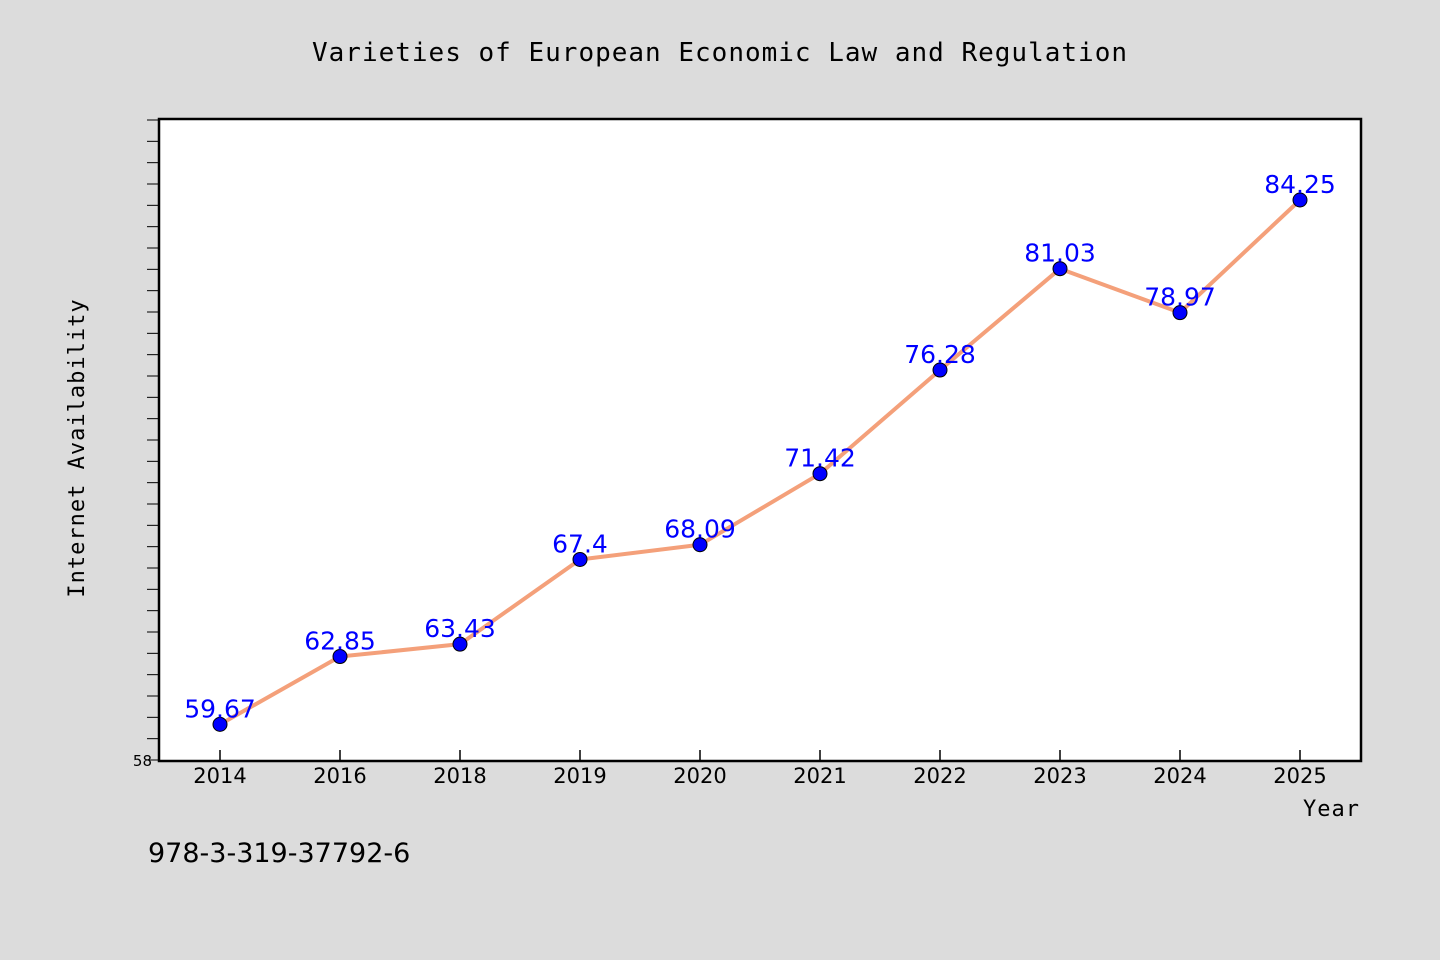  I want to click on data-label: 68.09, so click(700, 529).